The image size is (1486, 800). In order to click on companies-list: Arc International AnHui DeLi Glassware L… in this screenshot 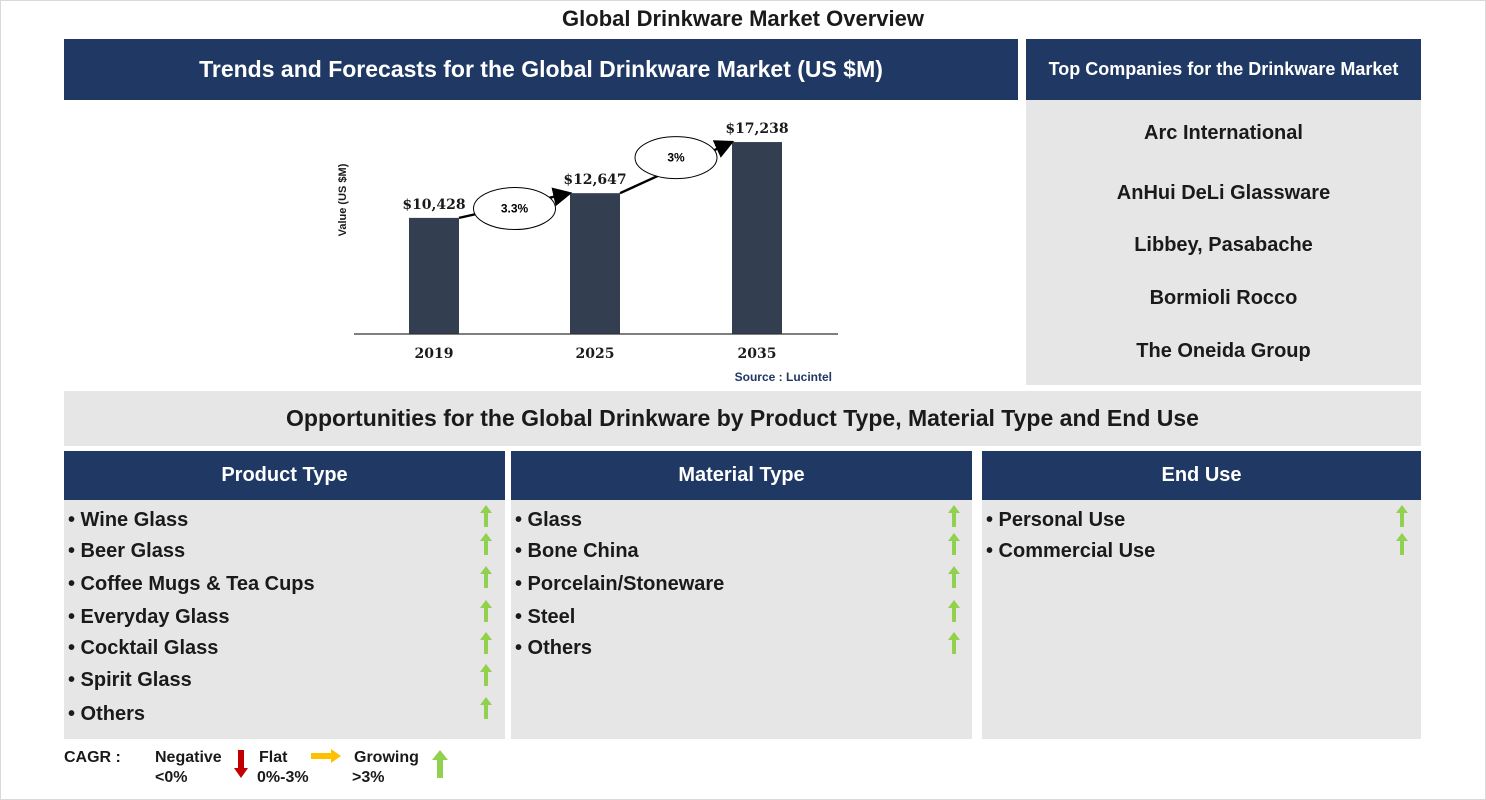, I will do `click(1223, 242)`.